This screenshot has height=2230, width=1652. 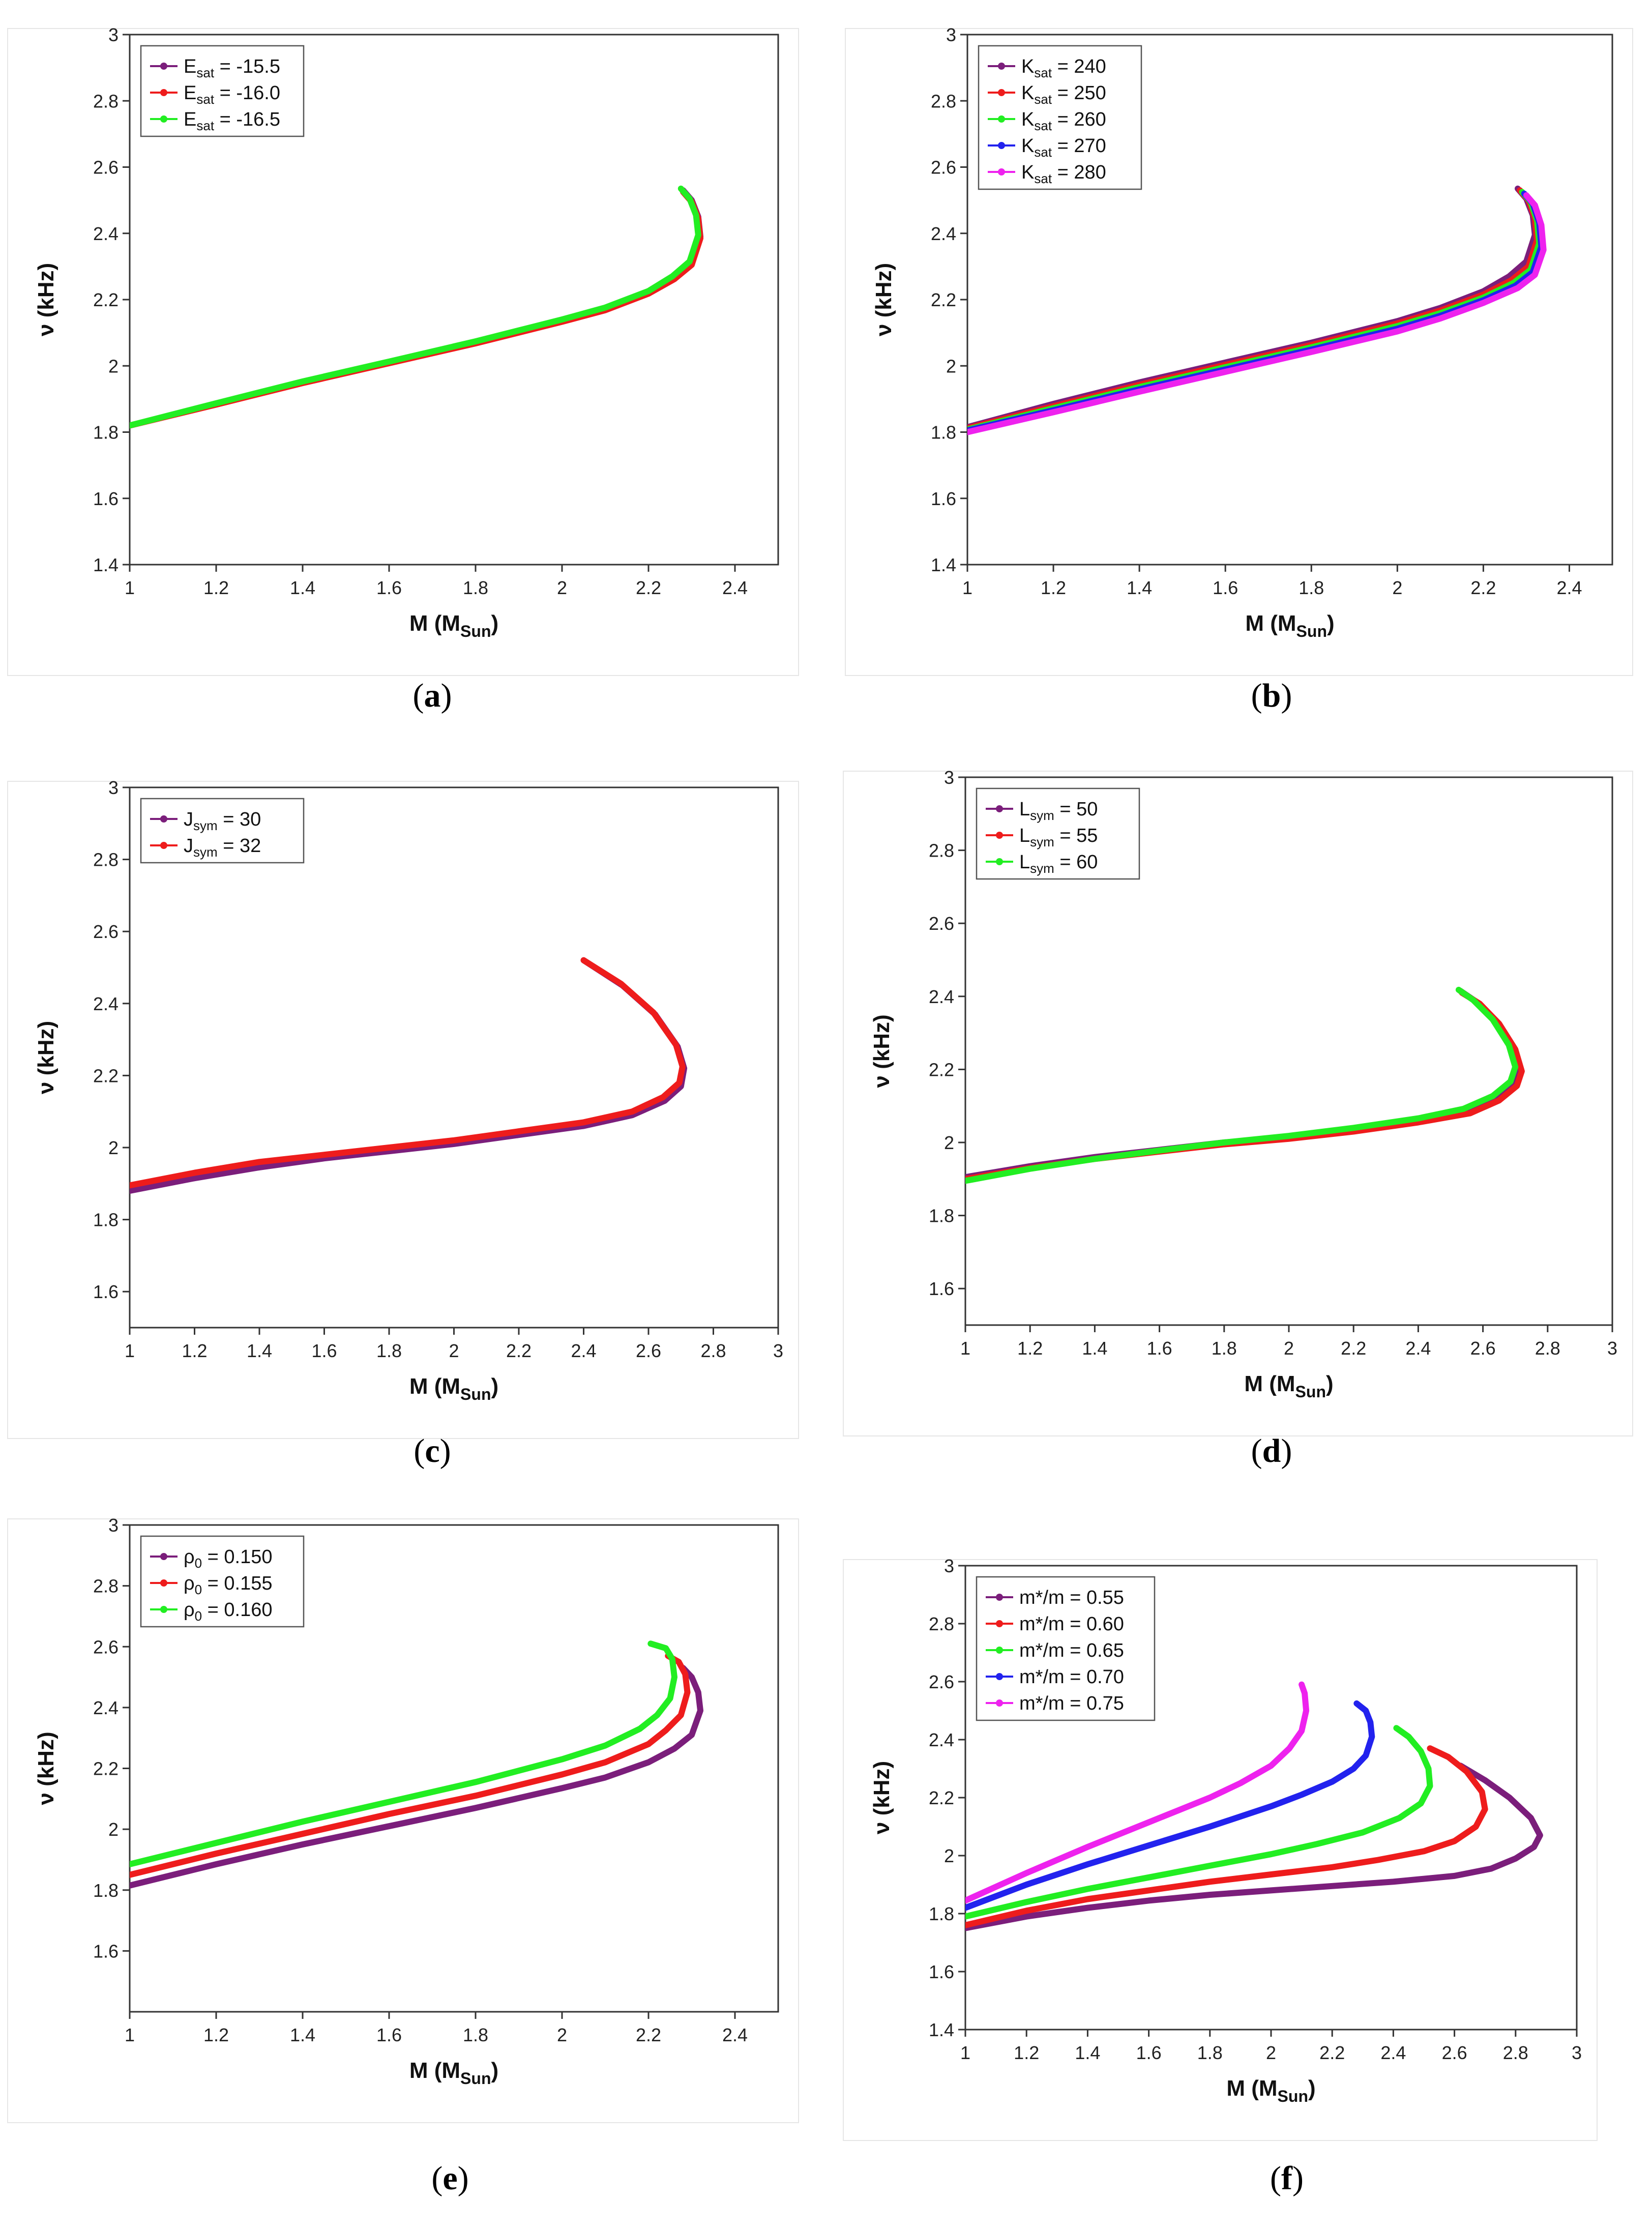 I want to click on legend-label: Ksat = 260, so click(x=1063, y=121).